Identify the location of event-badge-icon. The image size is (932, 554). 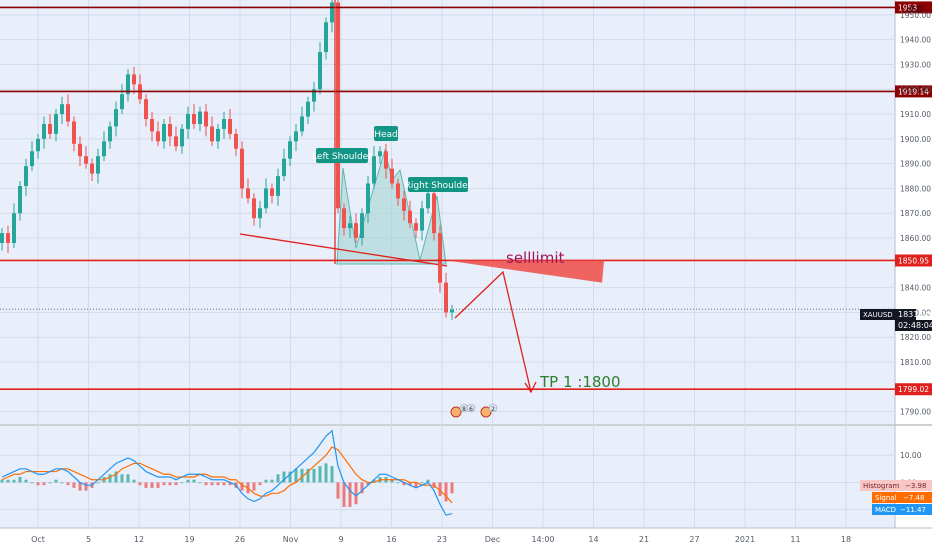
(471, 408).